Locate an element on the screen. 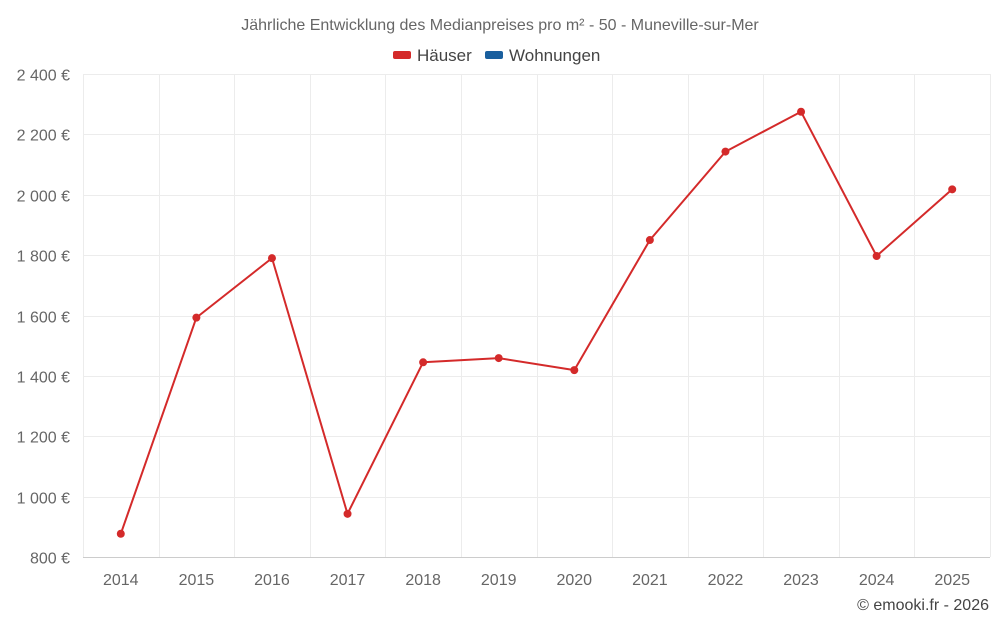  legend: Häuser Wohnungen is located at coordinates (496, 55).